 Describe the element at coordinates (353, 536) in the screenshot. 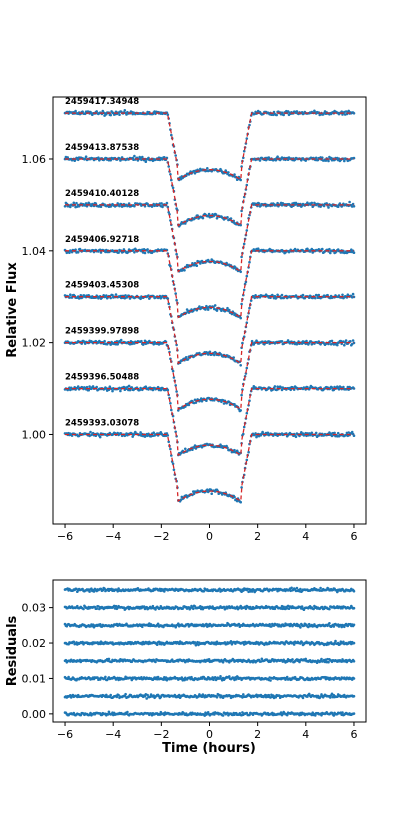

I see `x-tick-label: 6` at that location.